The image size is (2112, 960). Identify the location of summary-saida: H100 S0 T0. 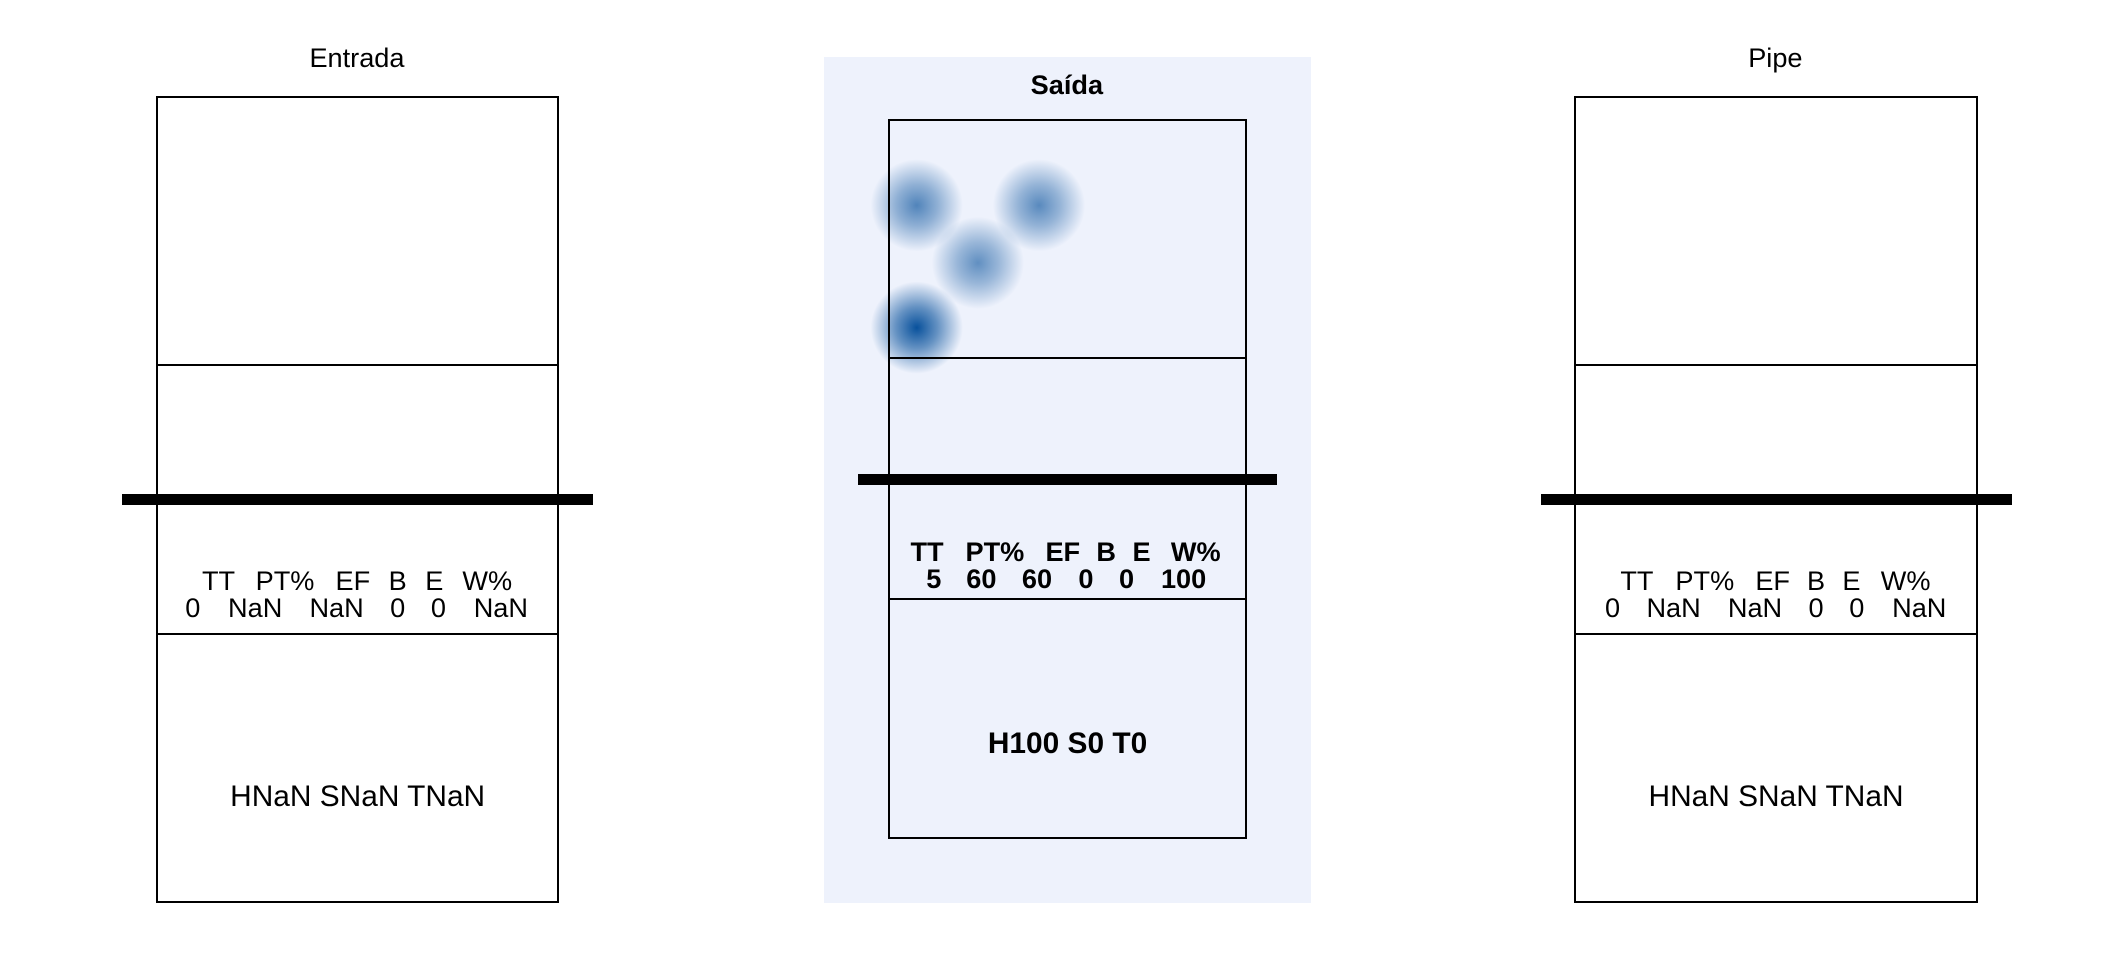
(1067, 744).